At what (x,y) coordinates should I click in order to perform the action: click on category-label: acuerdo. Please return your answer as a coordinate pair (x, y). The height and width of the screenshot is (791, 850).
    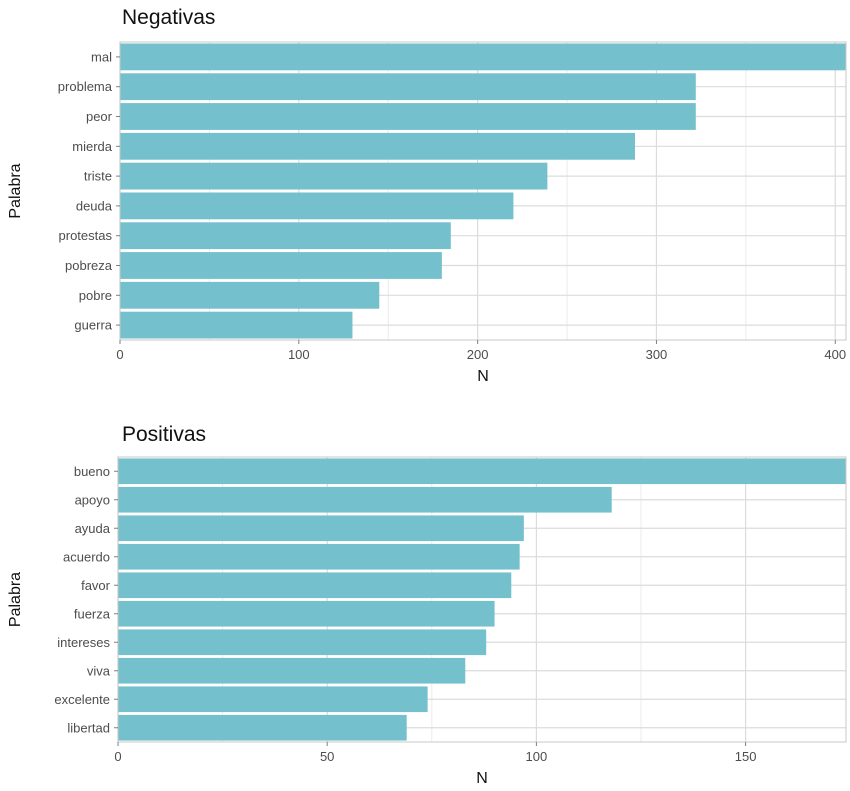
    Looking at the image, I should click on (86, 556).